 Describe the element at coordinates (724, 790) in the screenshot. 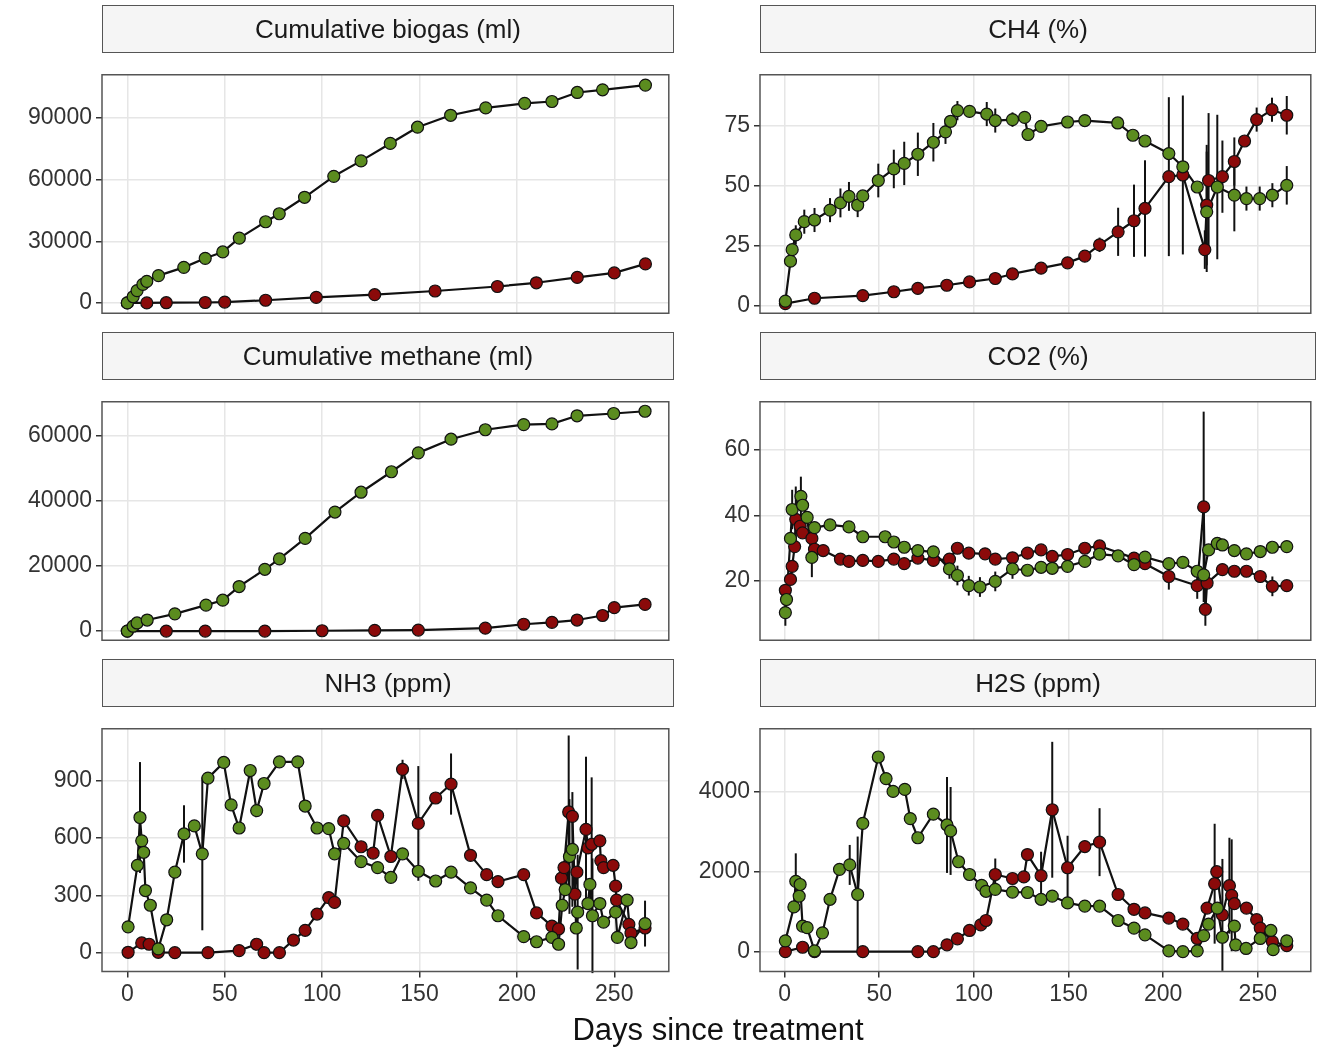

I see `y-tick-label: 4000` at that location.